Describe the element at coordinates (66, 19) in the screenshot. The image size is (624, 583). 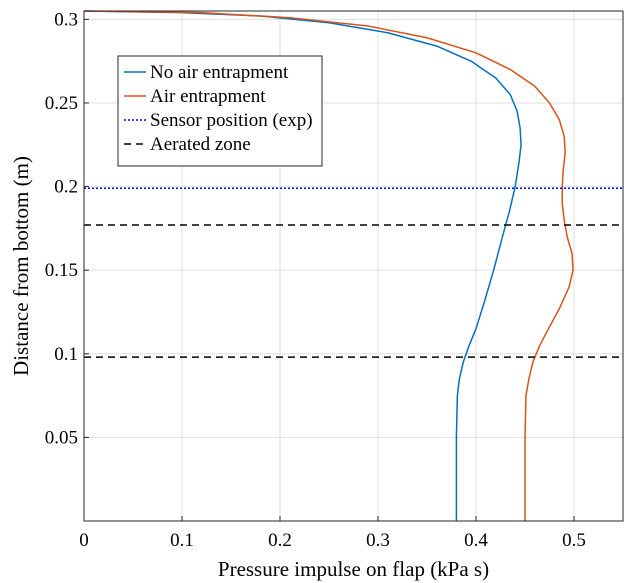
I see `y-tick-label: 0.3` at that location.